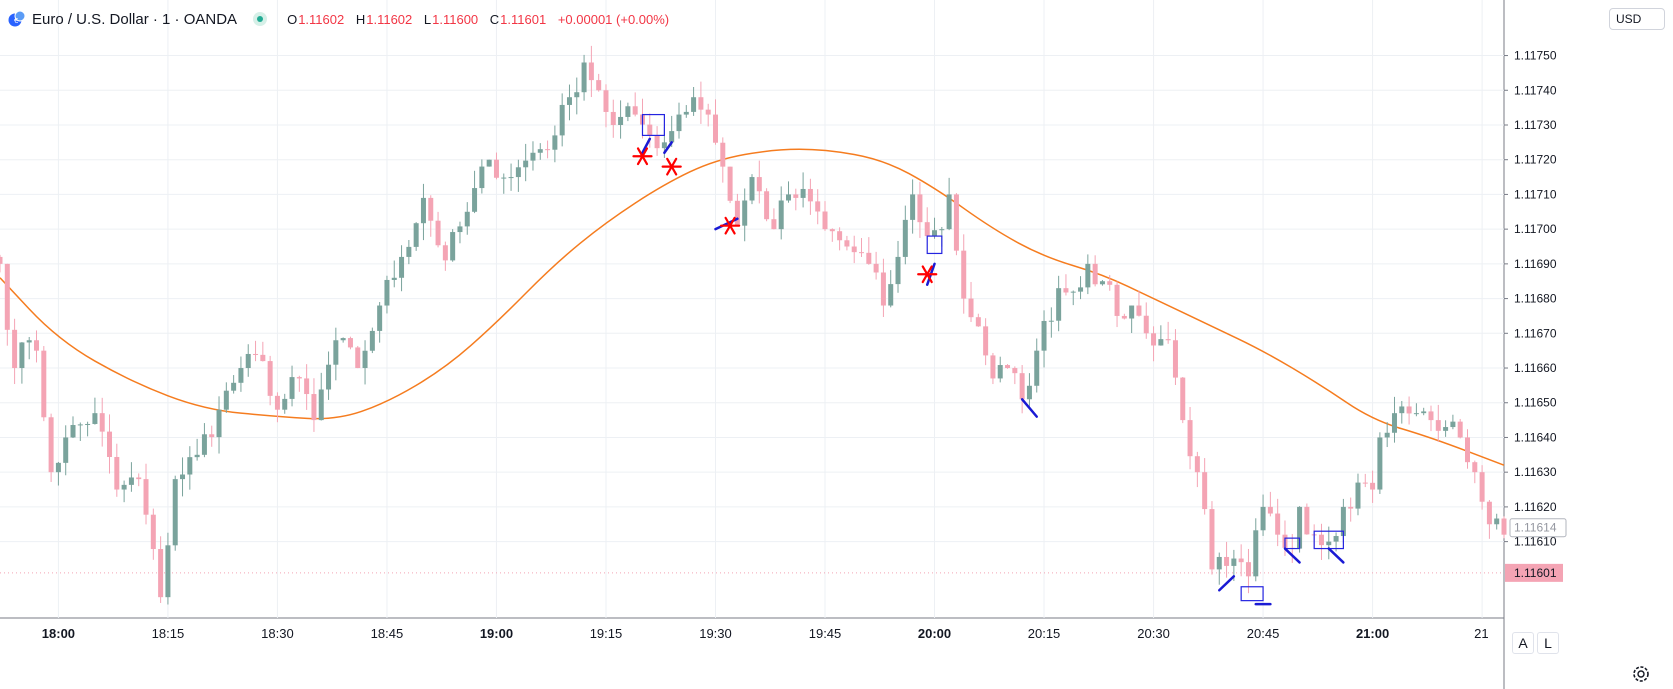 This screenshot has width=1673, height=689. Describe the element at coordinates (1535, 368) in the screenshot. I see `price-tick-label: 1.11660` at that location.